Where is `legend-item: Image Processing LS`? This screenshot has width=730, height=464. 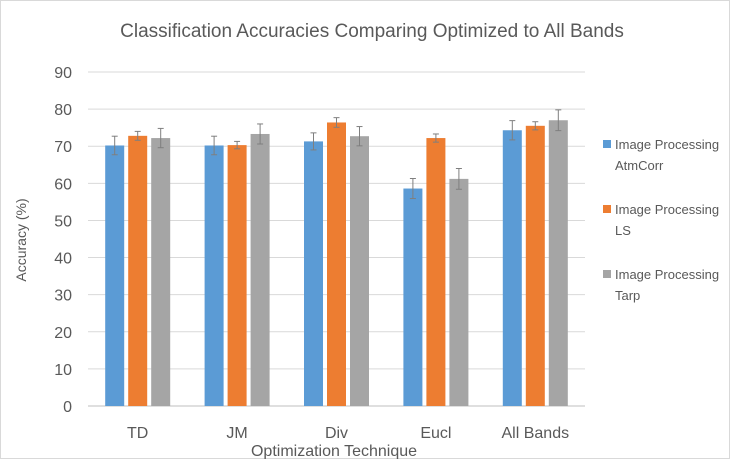 legend-item: Image Processing LS is located at coordinates (661, 220).